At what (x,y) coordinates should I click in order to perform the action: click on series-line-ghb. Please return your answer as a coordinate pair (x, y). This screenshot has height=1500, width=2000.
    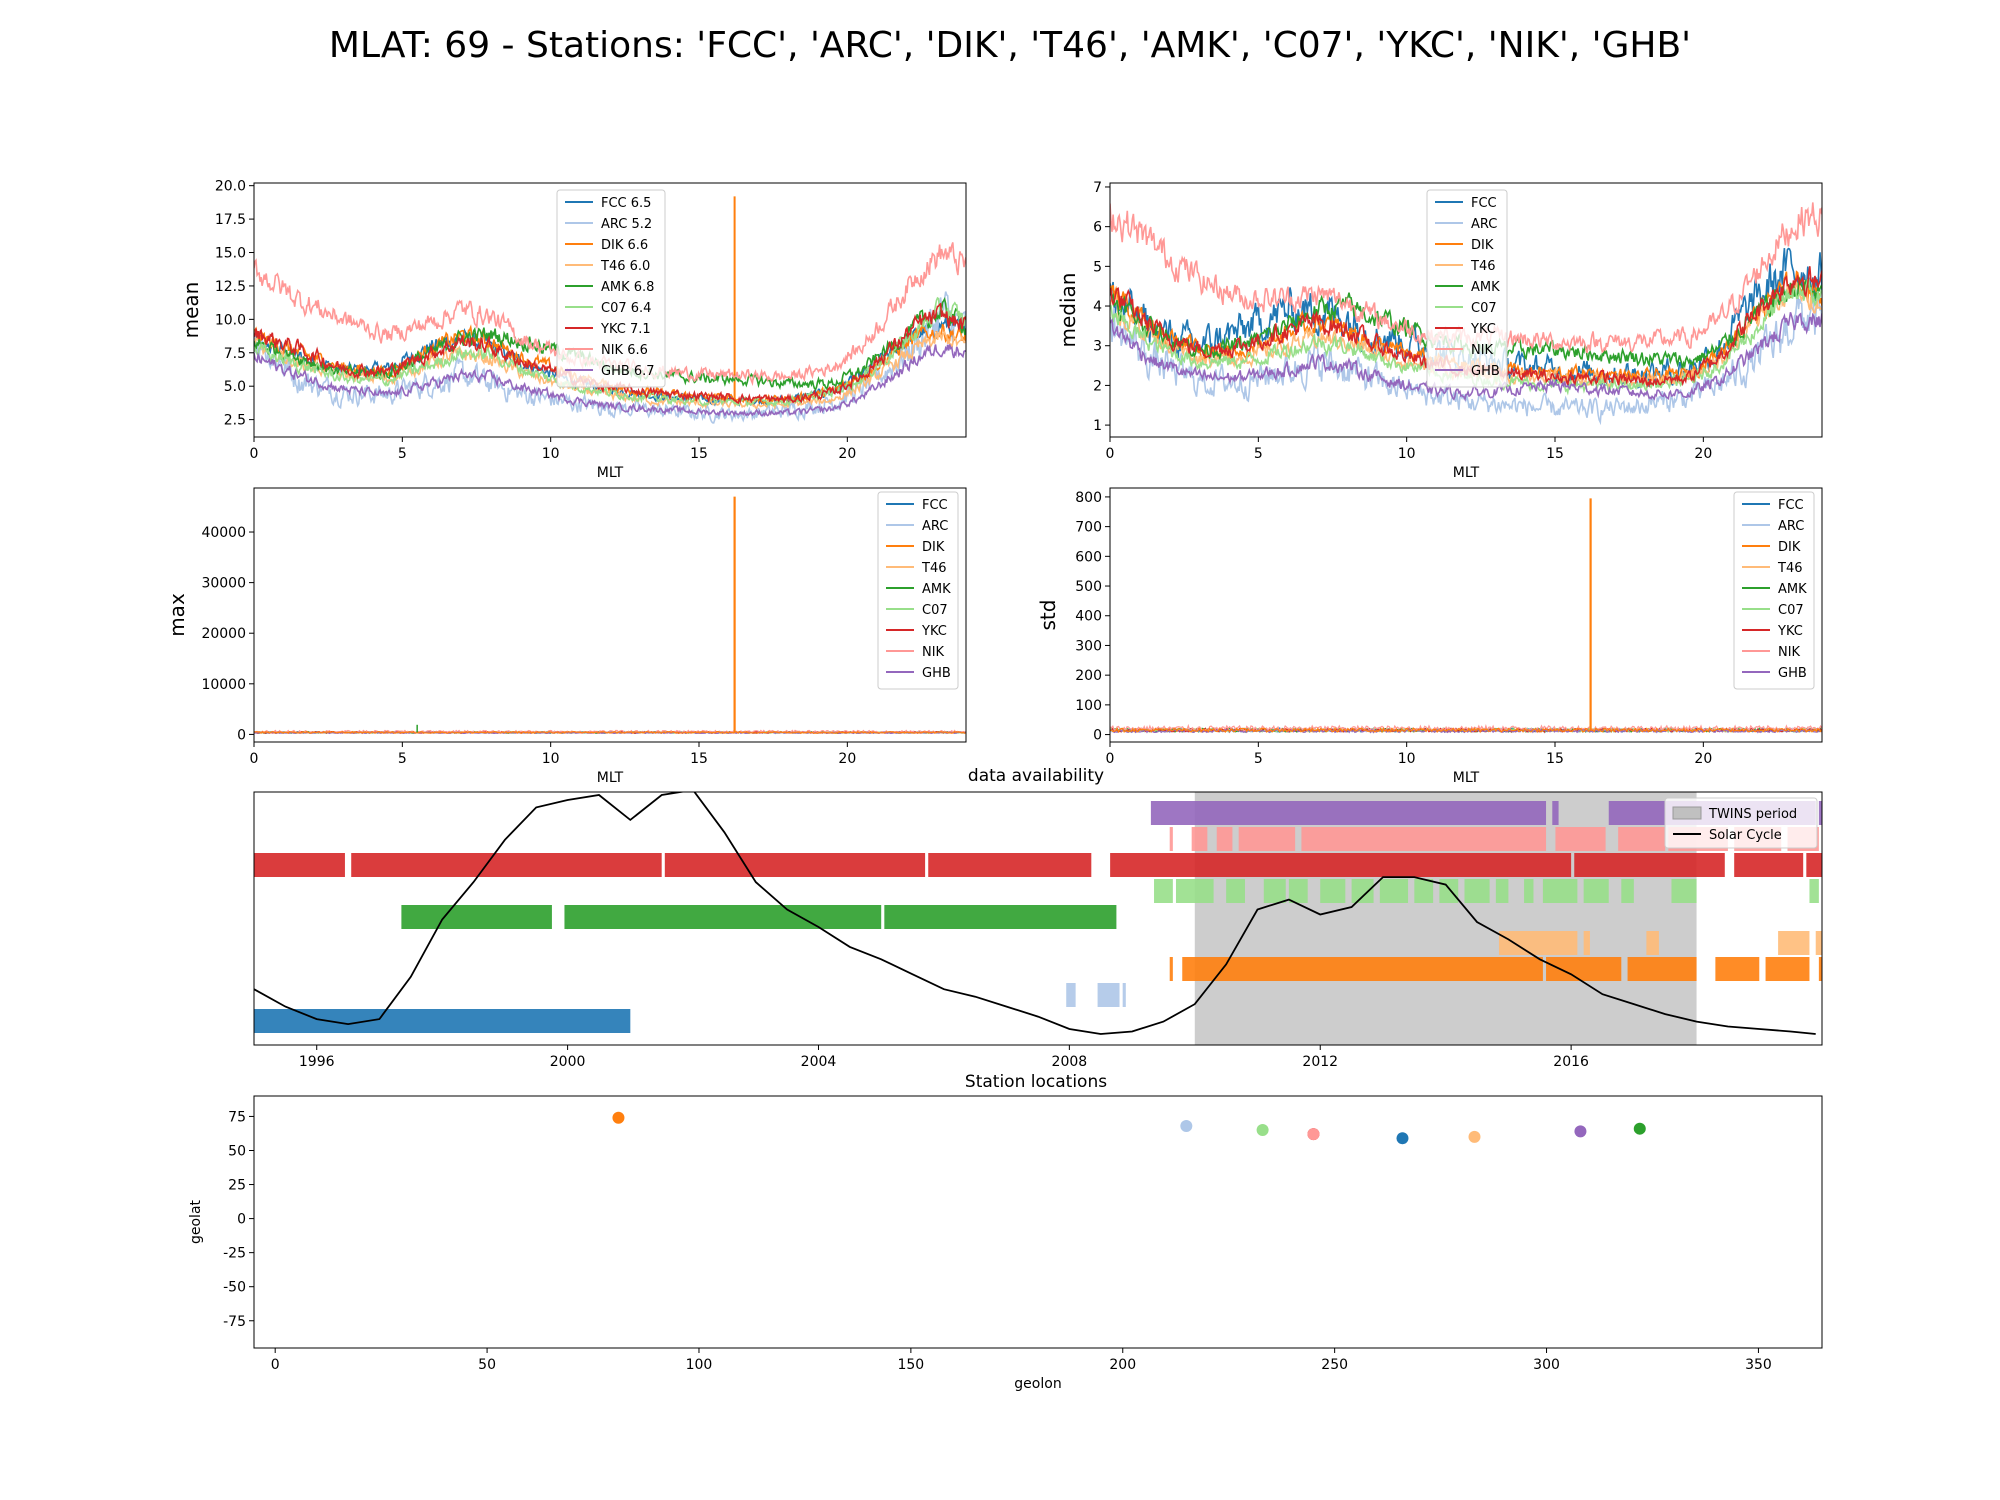
    Looking at the image, I should click on (1466, 357).